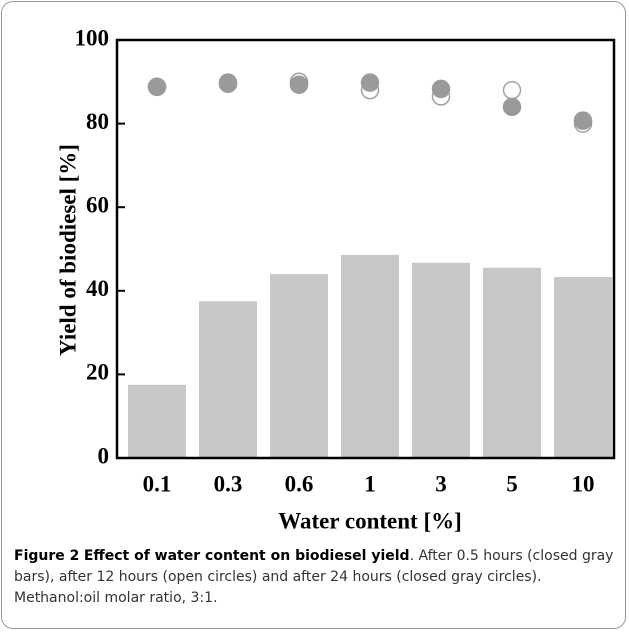  I want to click on caption-label: Figure 2, so click(47, 556).